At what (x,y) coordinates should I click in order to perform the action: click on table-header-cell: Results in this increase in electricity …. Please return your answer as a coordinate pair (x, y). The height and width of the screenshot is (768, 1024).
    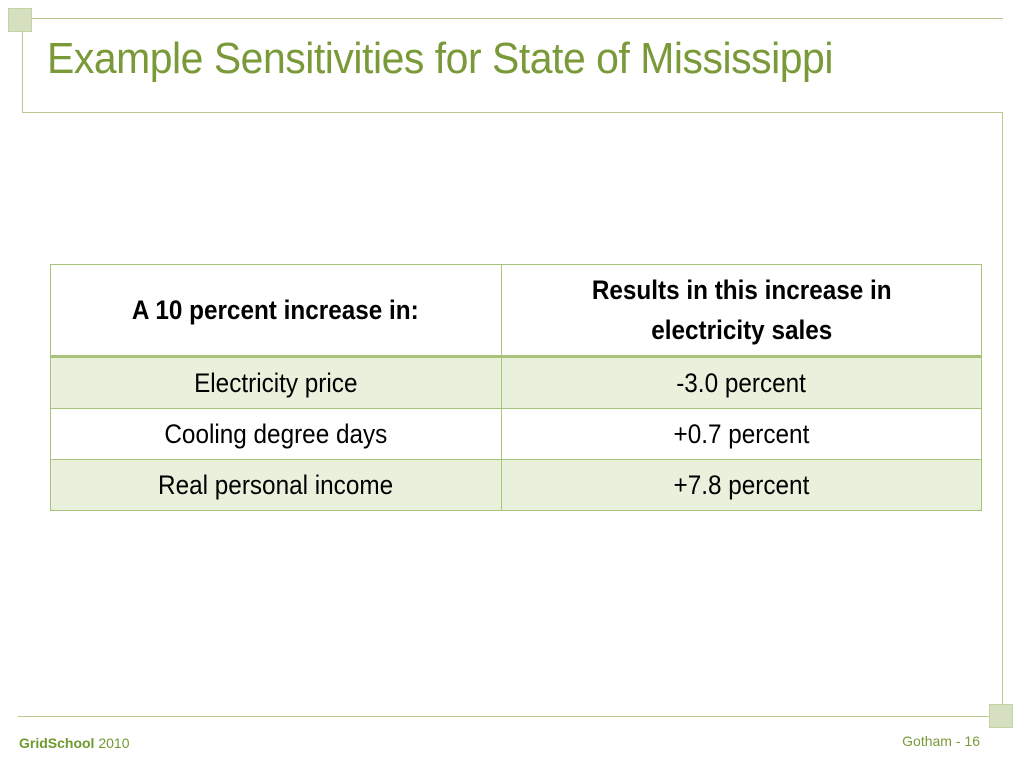
    Looking at the image, I should click on (741, 311).